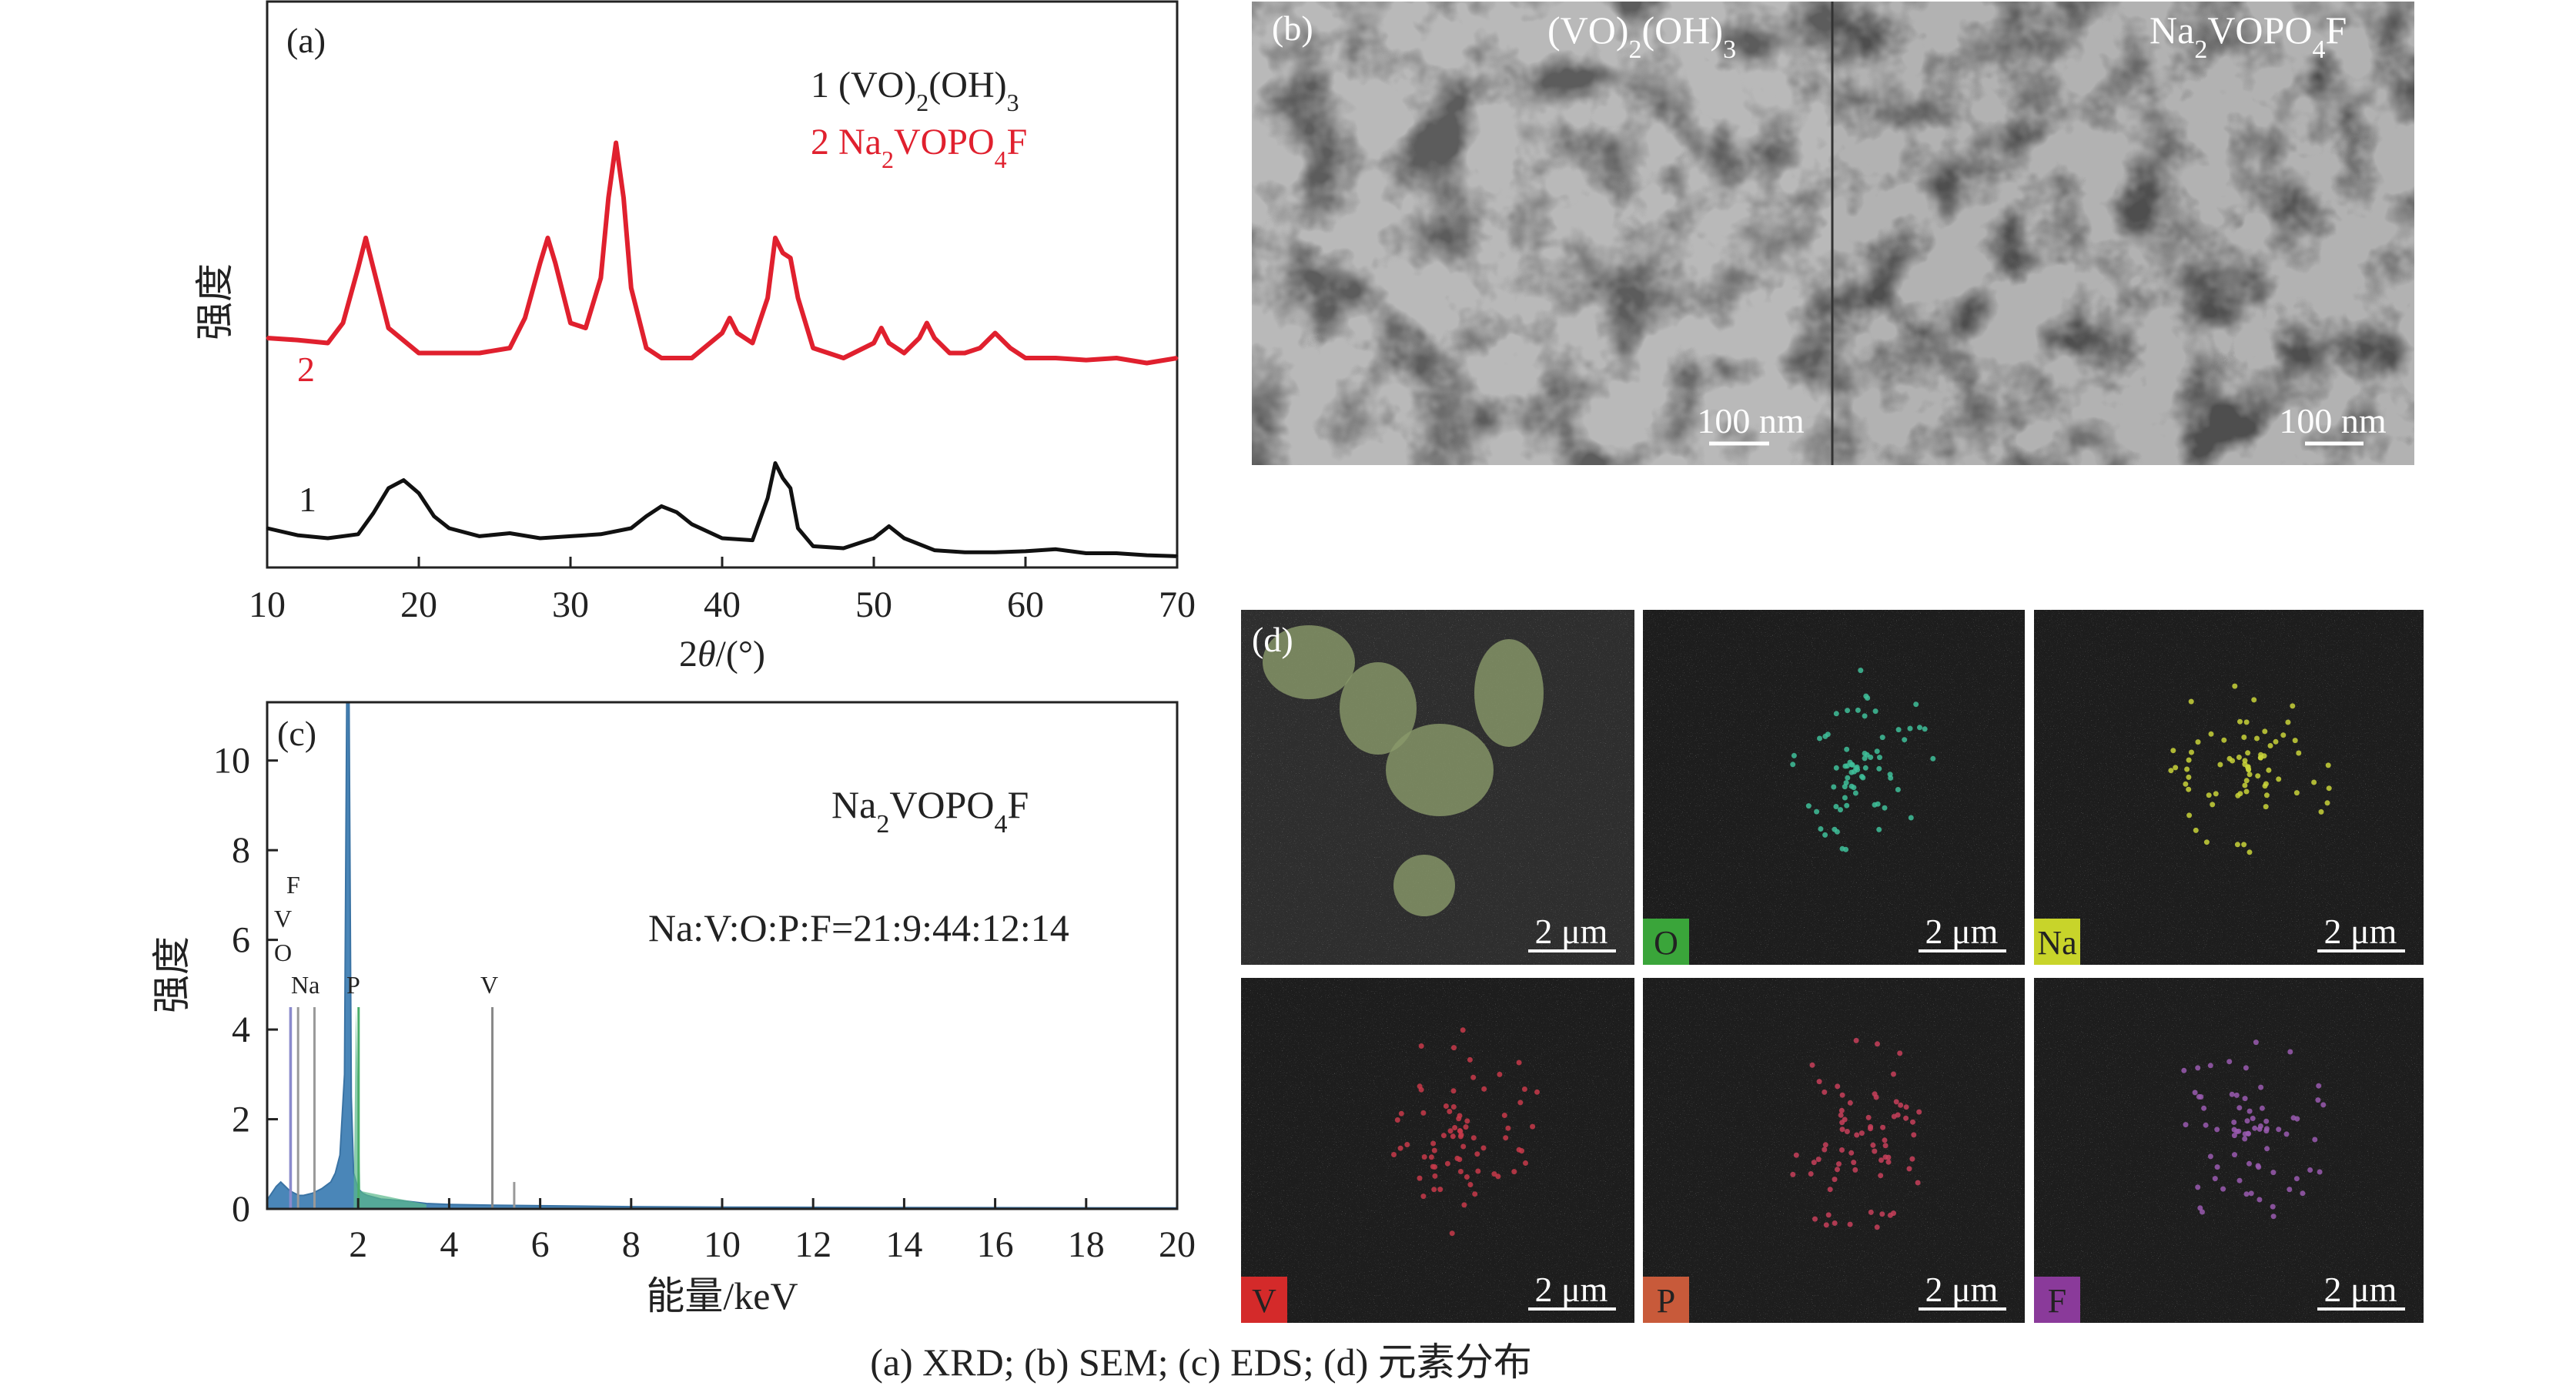  Describe the element at coordinates (1542, 233) in the screenshot. I see `sem-image-left-texture` at that location.